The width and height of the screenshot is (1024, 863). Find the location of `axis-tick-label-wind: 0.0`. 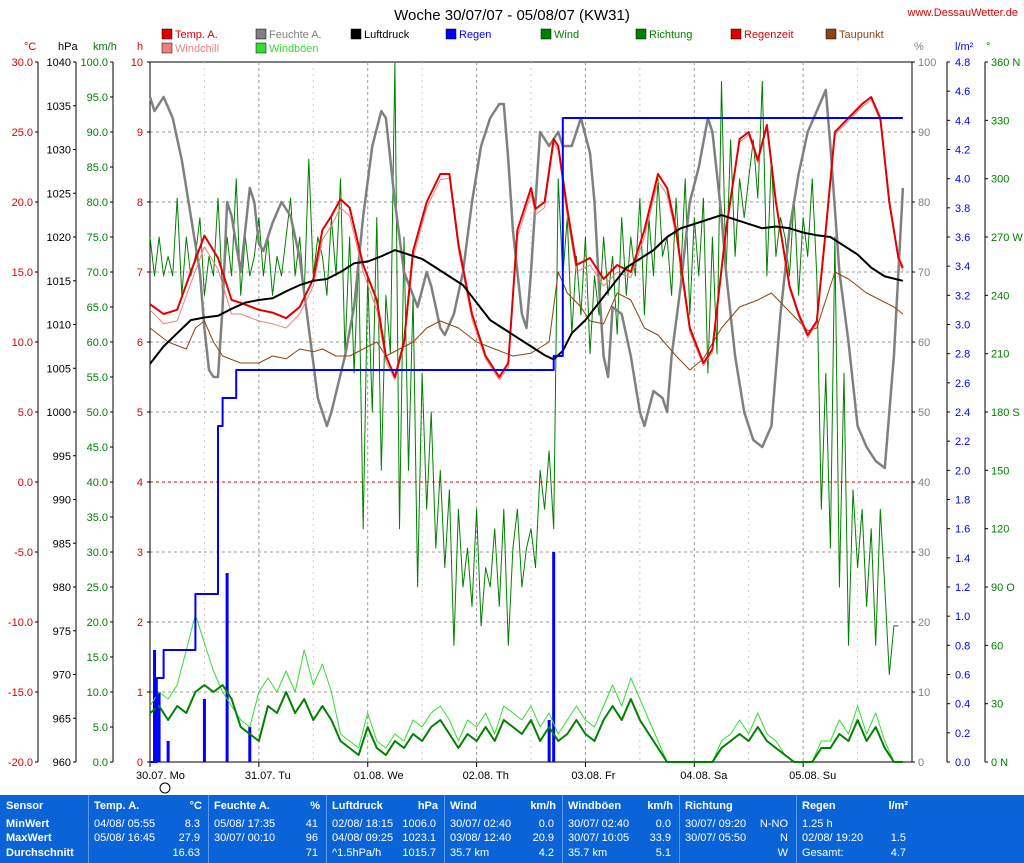

axis-tick-label-wind: 0.0 is located at coordinates (100, 763).